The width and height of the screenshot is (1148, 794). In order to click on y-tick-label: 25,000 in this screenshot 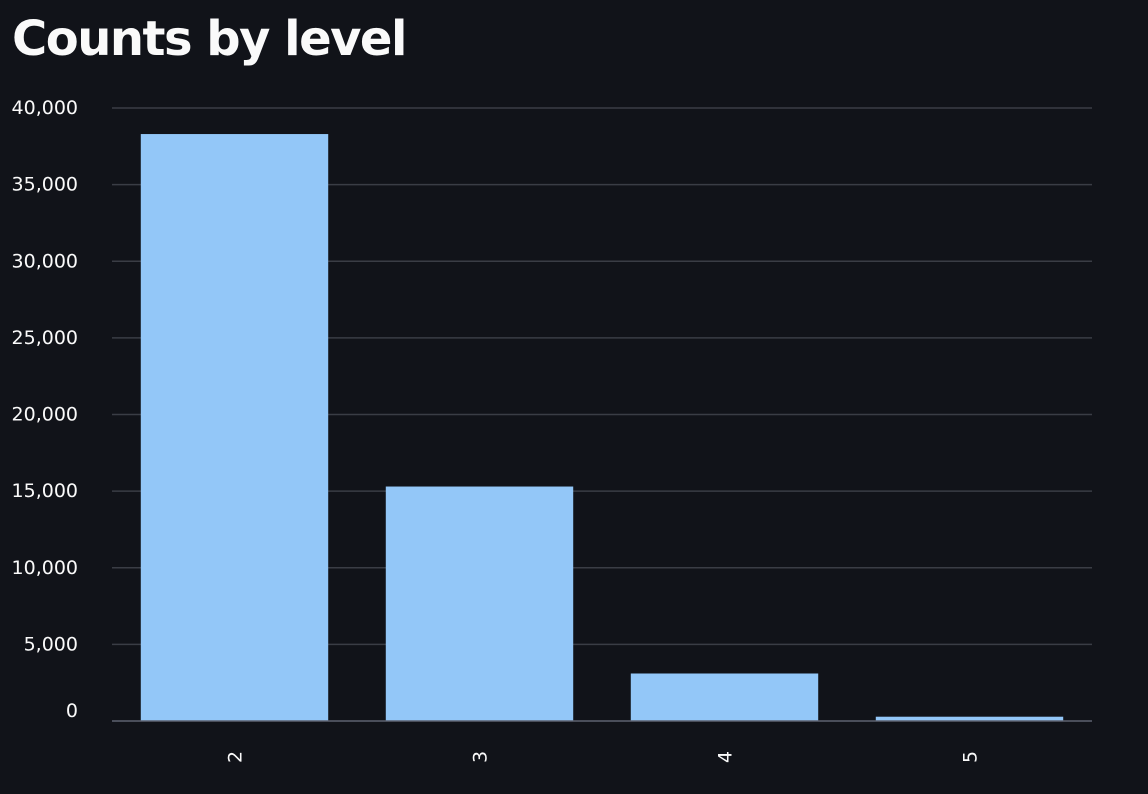, I will do `click(45, 338)`.